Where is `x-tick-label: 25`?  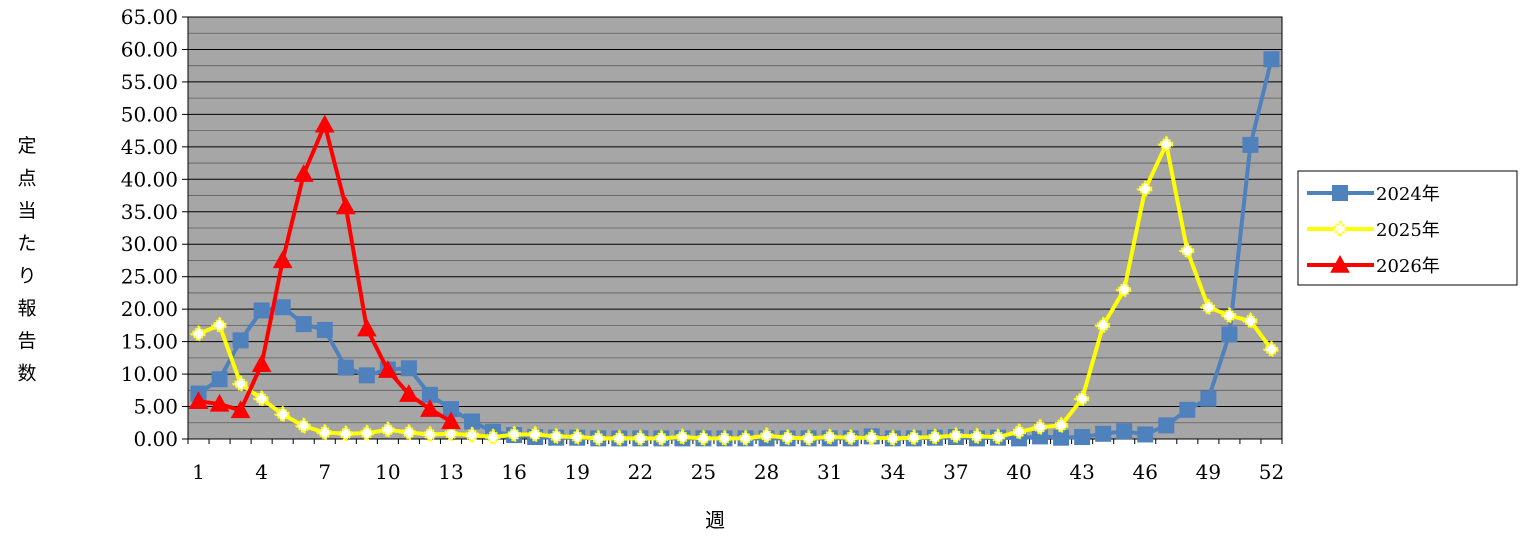 x-tick-label: 25 is located at coordinates (703, 472).